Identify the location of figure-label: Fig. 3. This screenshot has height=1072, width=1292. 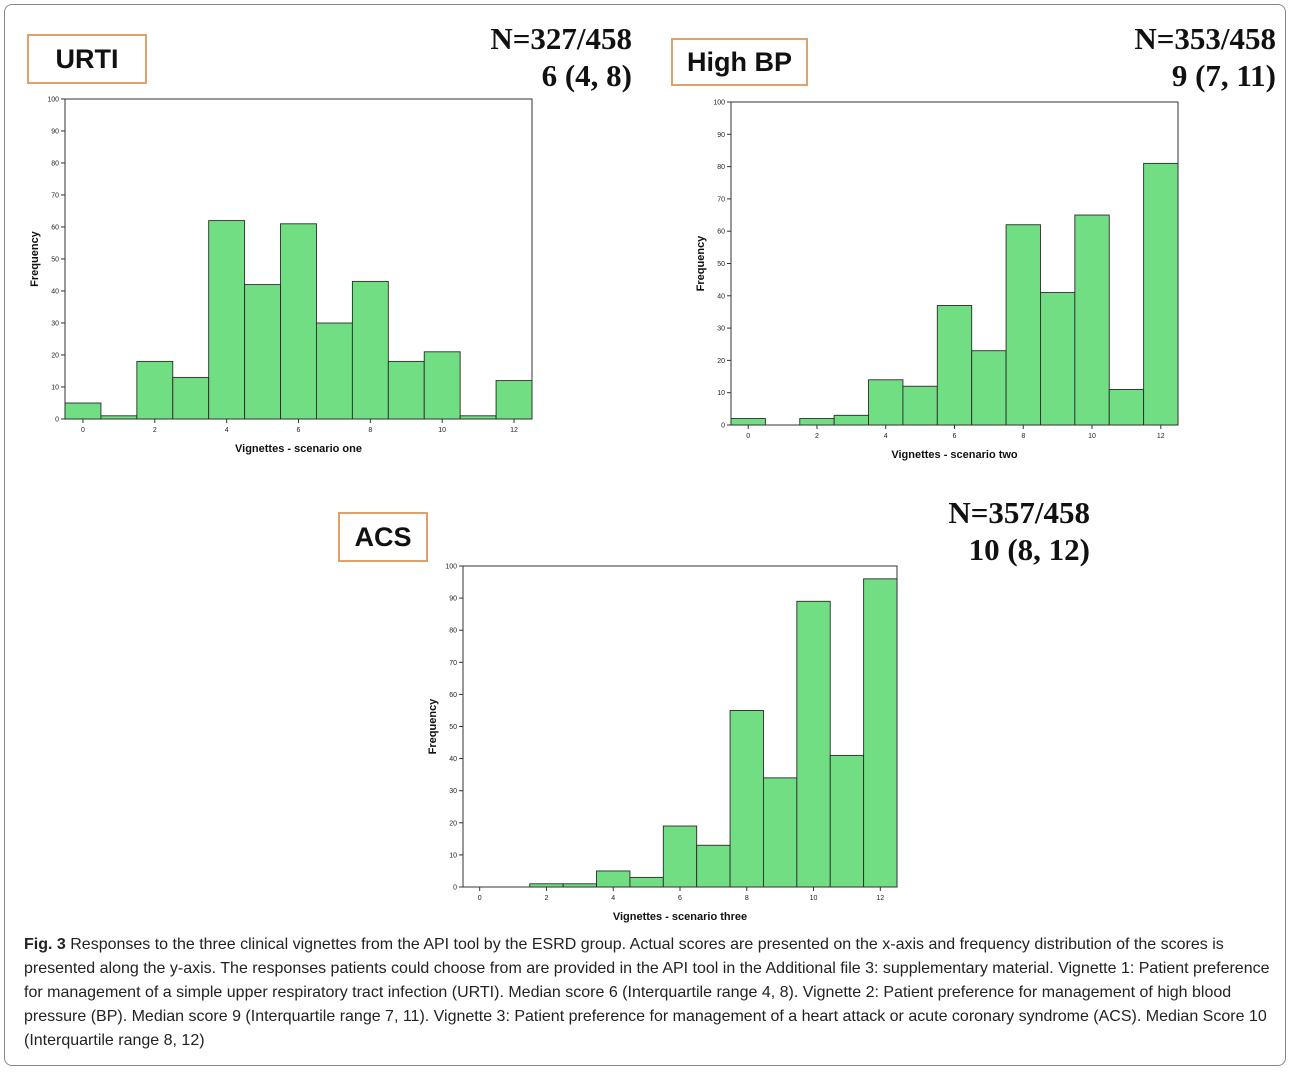
(45, 944).